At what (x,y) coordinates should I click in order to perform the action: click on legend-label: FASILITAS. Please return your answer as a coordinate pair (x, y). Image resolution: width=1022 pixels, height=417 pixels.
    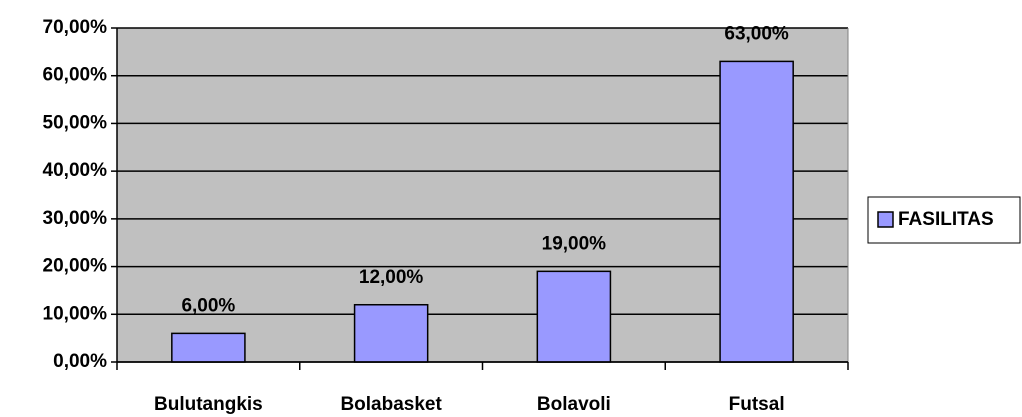
    Looking at the image, I should click on (946, 219).